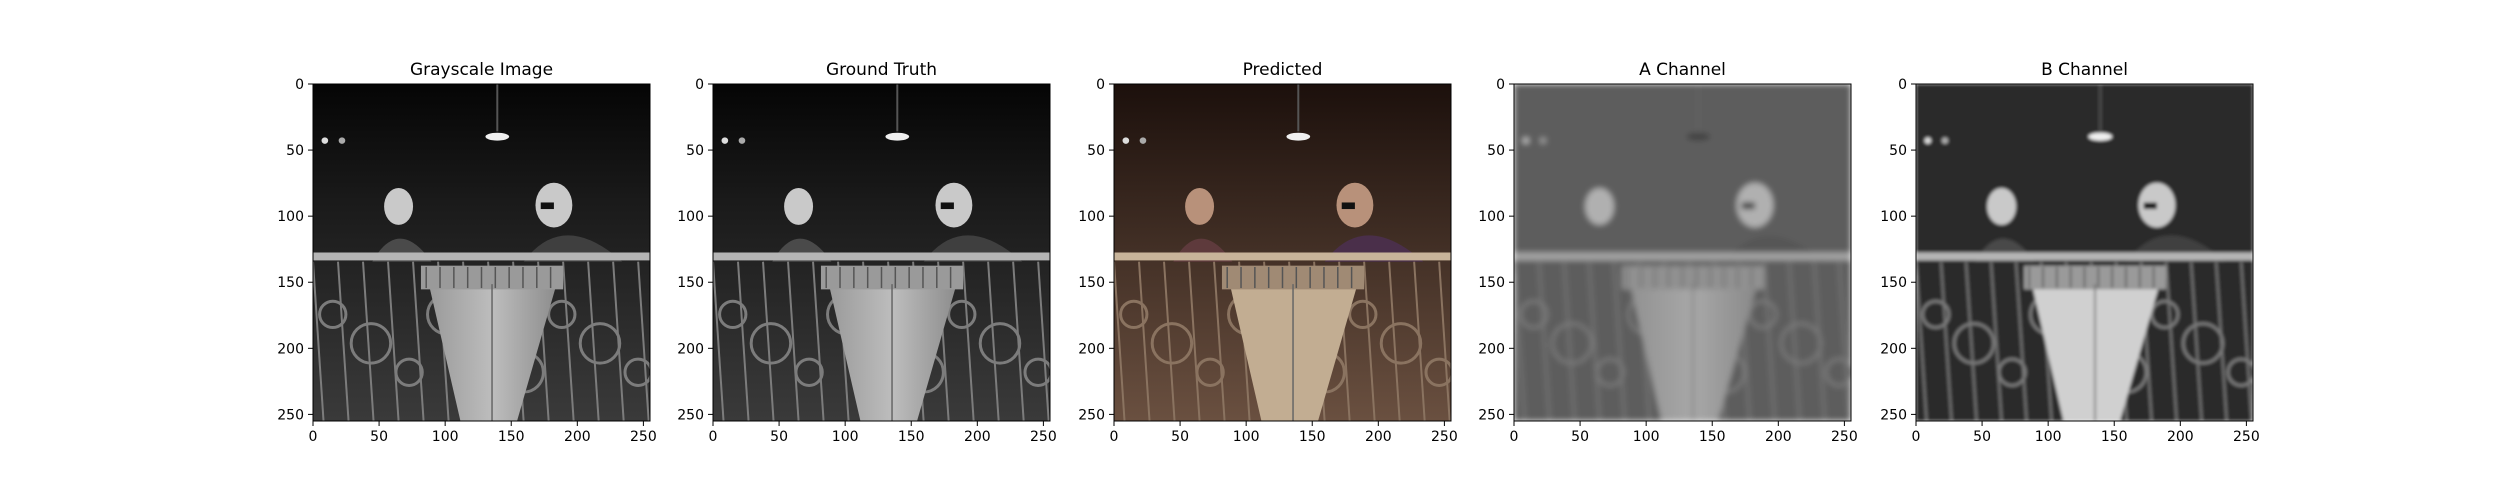 The image size is (2500, 500). What do you see at coordinates (2084, 70) in the screenshot?
I see `panel-title: B Channel` at bounding box center [2084, 70].